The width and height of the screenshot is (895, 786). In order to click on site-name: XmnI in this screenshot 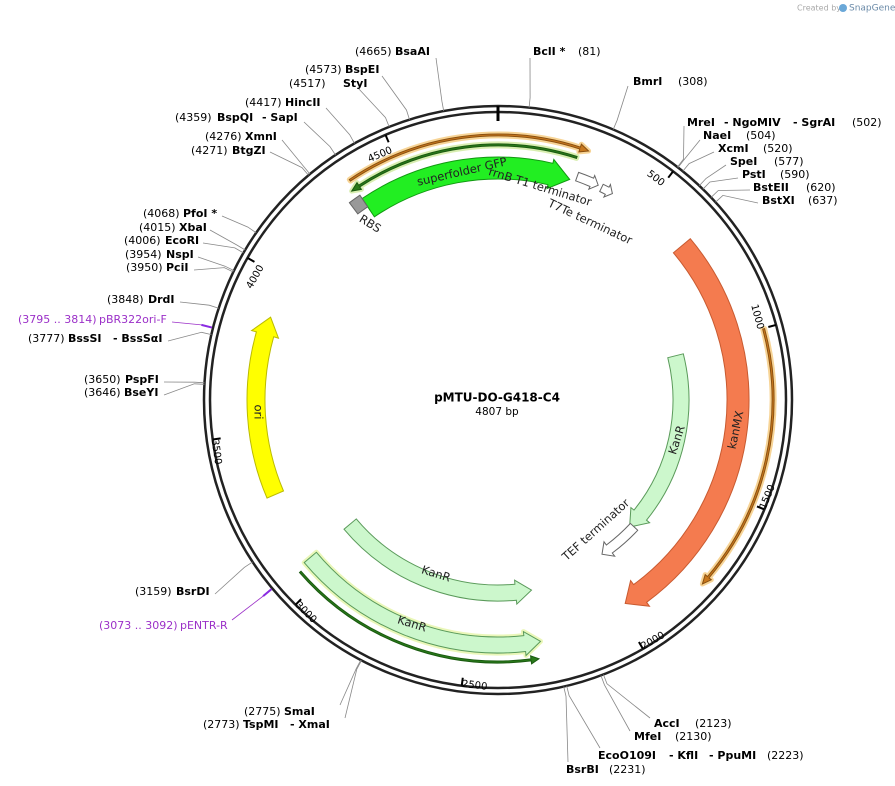, I will do `click(261, 136)`.